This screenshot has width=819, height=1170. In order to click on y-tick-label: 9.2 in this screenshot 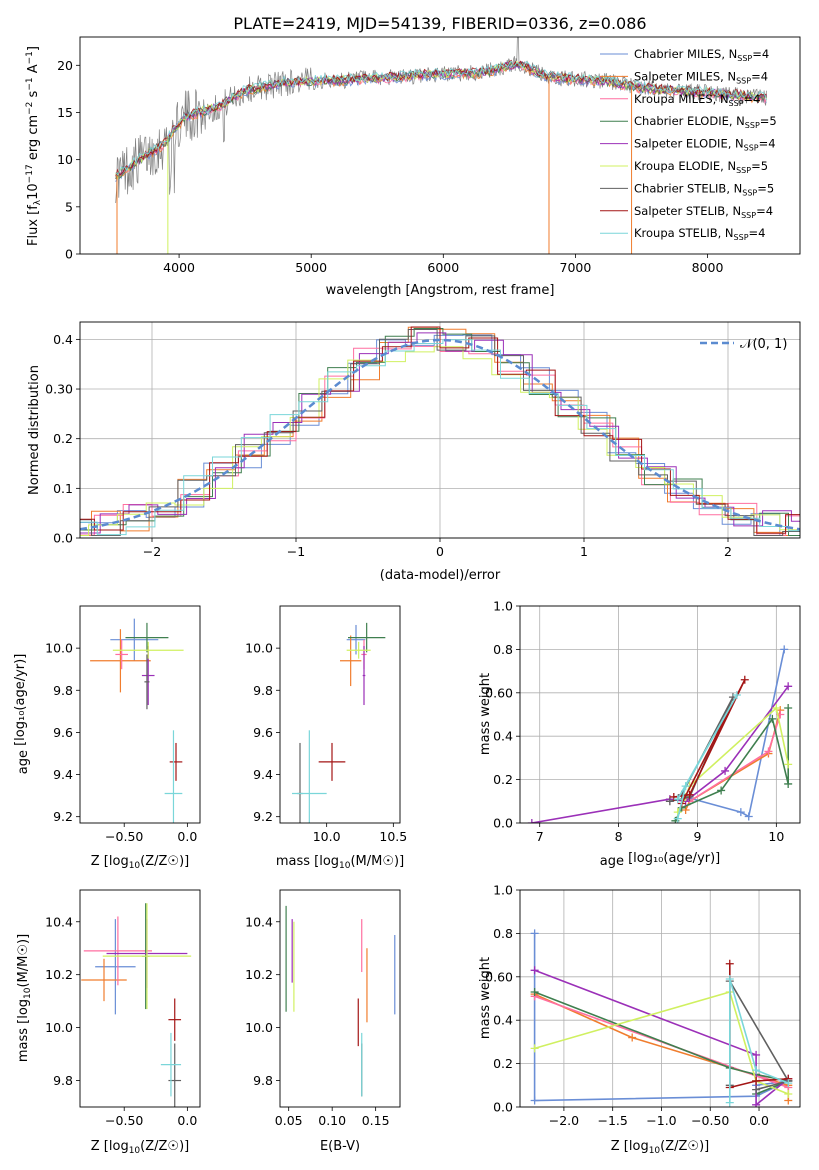, I will do `click(63, 816)`.